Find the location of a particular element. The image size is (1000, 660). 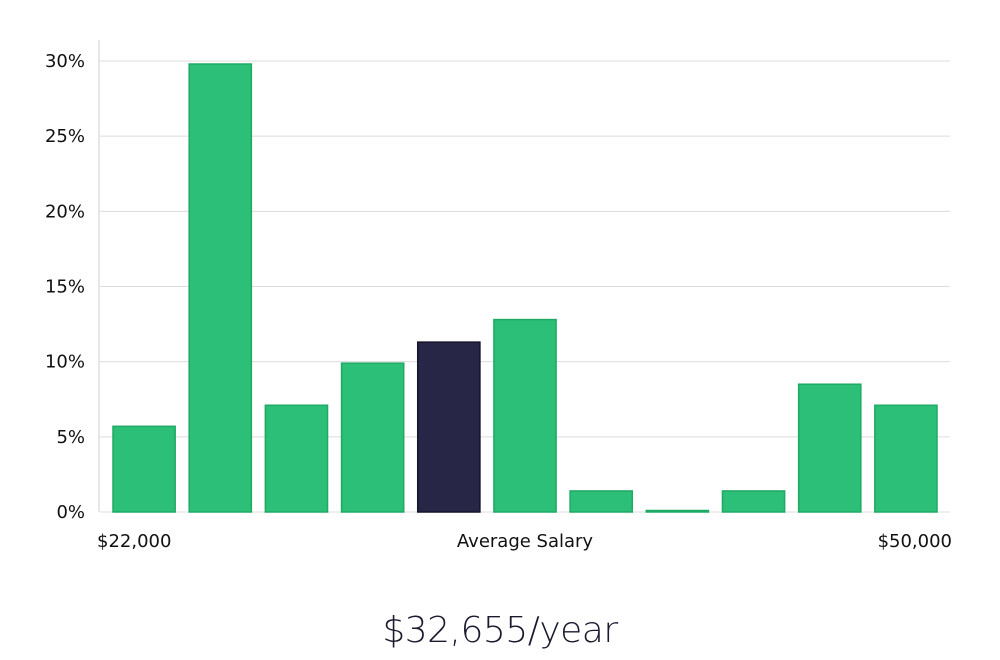

y-tick-label: 15% is located at coordinates (65, 287).